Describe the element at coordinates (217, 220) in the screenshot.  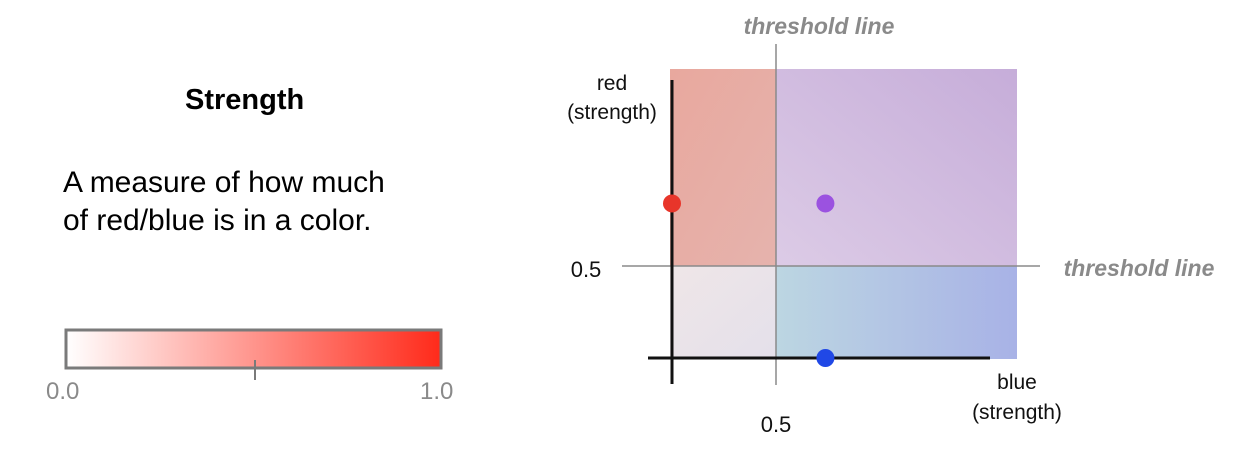
I see `description-line-2: of red/blue is in a color.` at that location.